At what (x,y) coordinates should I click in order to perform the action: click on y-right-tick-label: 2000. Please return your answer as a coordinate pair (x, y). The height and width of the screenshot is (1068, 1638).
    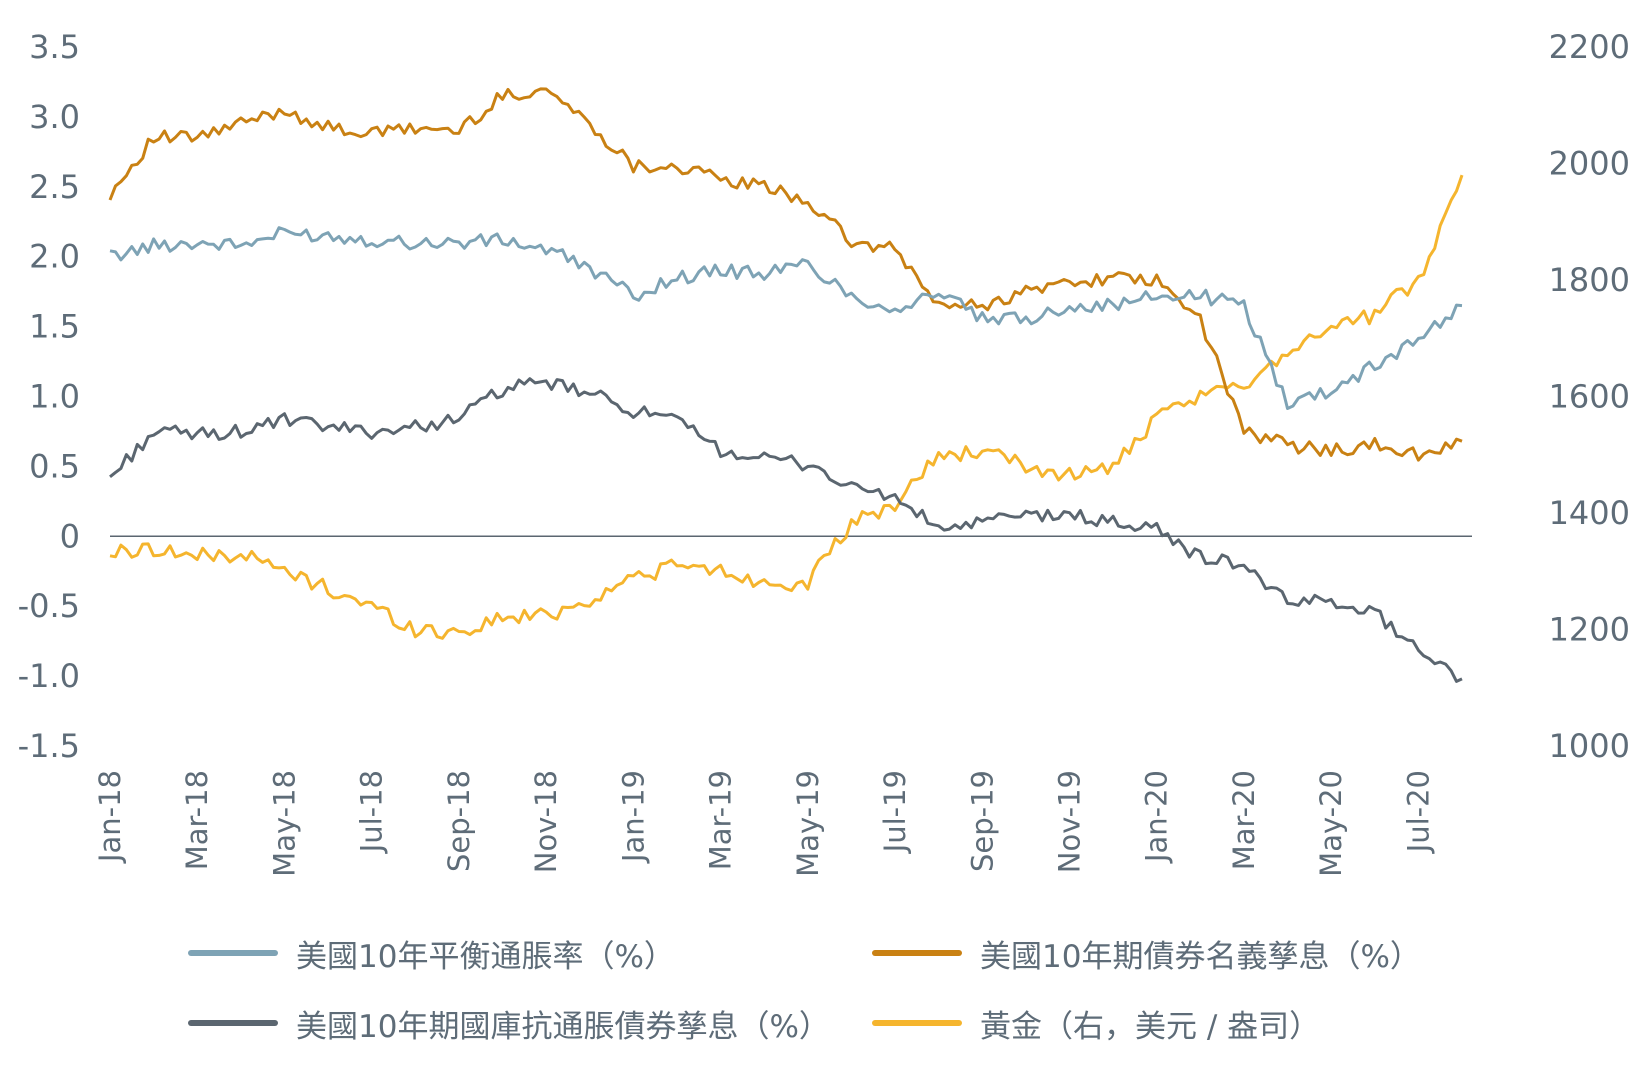
    Looking at the image, I should click on (1589, 164).